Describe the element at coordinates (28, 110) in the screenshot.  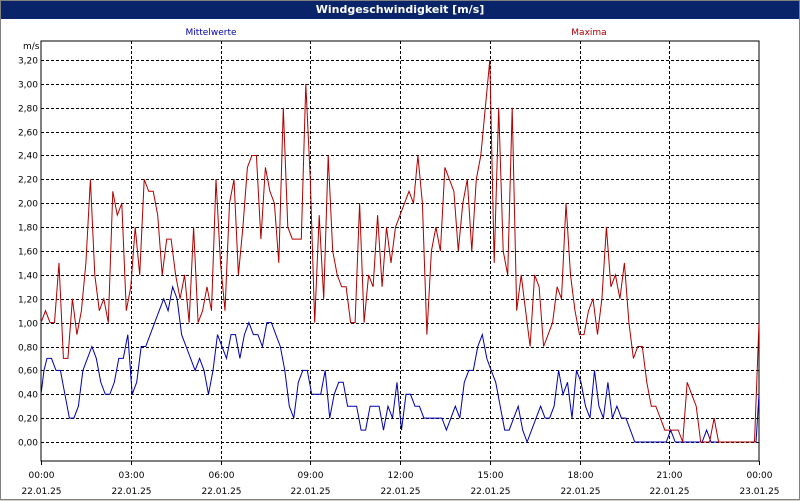
I see `y-tick-label: 2,80` at that location.